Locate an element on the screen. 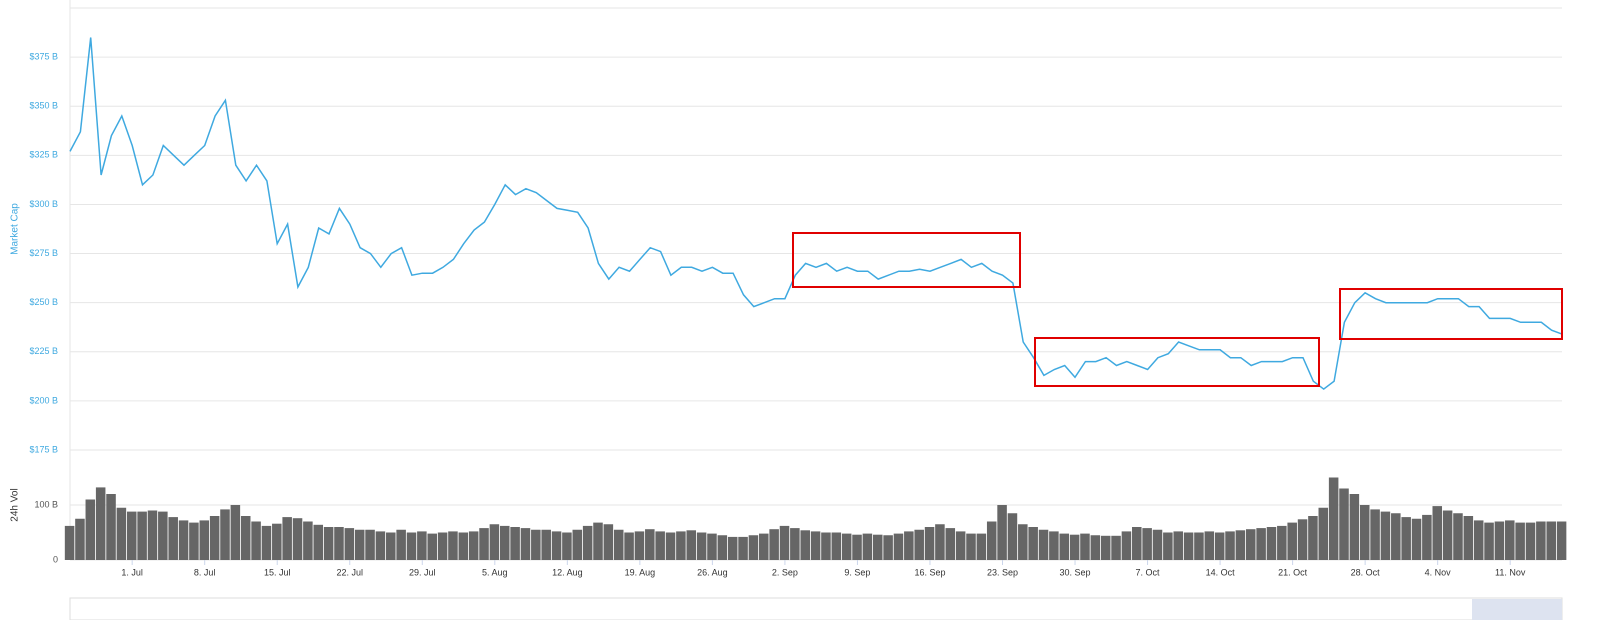 This screenshot has height=625, width=1600. highlight-box is located at coordinates (1451, 314).